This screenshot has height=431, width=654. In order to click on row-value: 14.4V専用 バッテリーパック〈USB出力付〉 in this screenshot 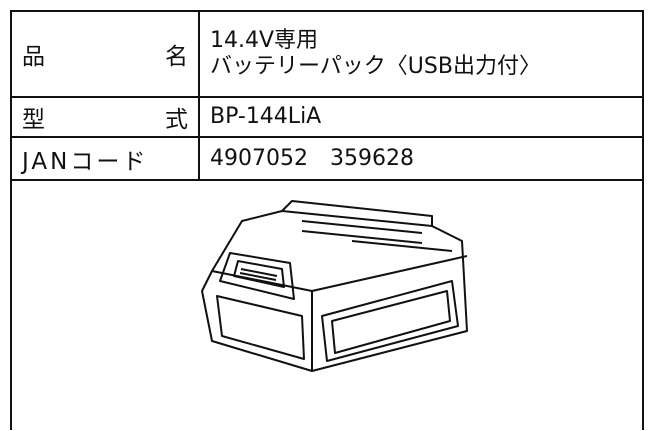, I will do `click(421, 54)`.